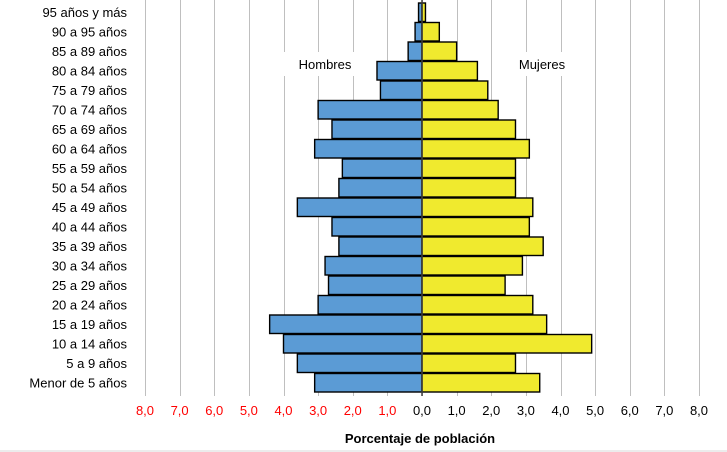 The height and width of the screenshot is (452, 727). Describe the element at coordinates (90, 51) in the screenshot. I see `category-label: 85 a 89 años` at that location.